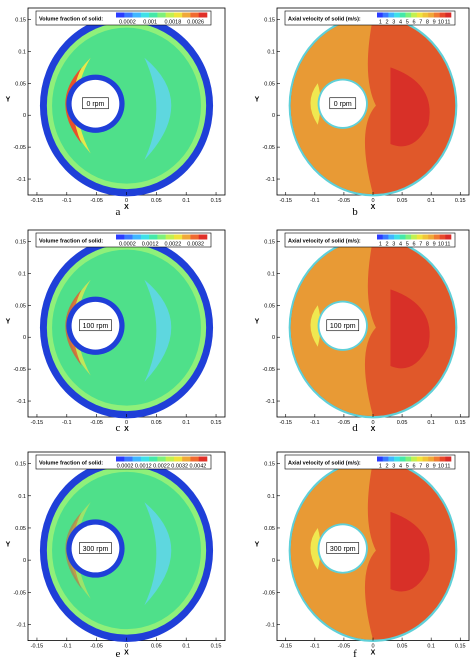 Image resolution: width=474 pixels, height=668 pixels. I want to click on rpm-label-text: 0 rpm, so click(96, 104).